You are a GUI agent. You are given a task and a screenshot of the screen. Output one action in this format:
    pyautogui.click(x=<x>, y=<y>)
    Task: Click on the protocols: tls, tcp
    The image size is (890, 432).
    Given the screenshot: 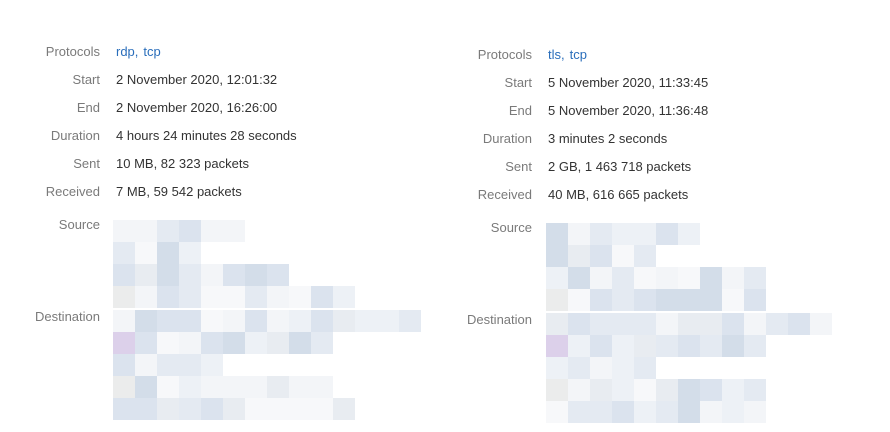 What is the action you would take?
    pyautogui.click(x=567, y=55)
    